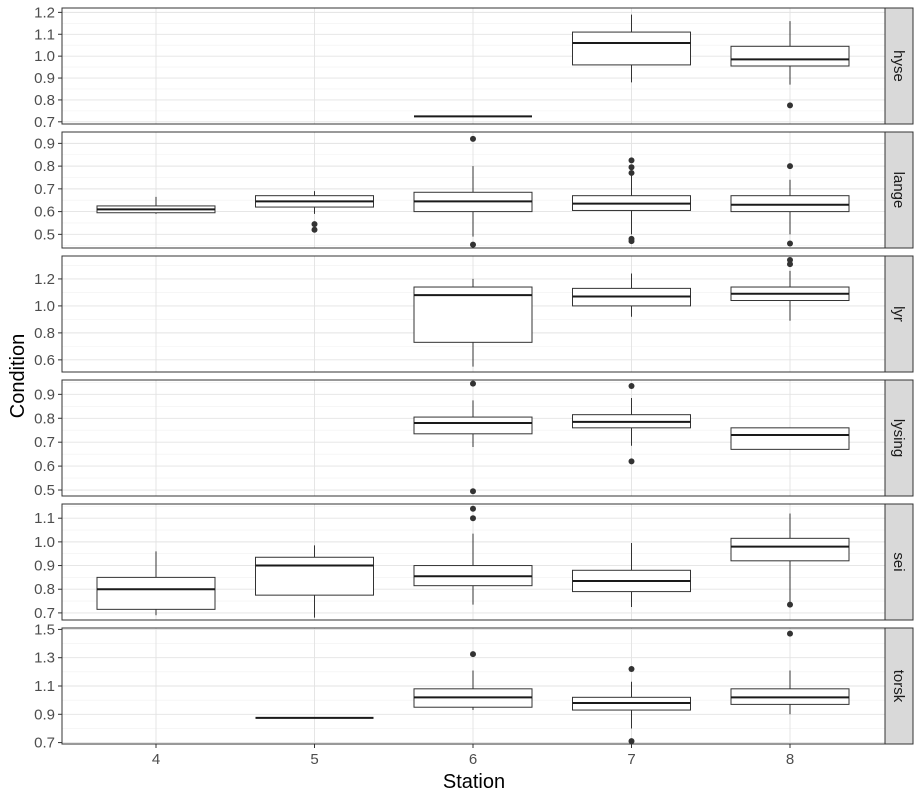 Image resolution: width=922 pixels, height=800 pixels. I want to click on facet-strip-label: lysing, so click(898, 438).